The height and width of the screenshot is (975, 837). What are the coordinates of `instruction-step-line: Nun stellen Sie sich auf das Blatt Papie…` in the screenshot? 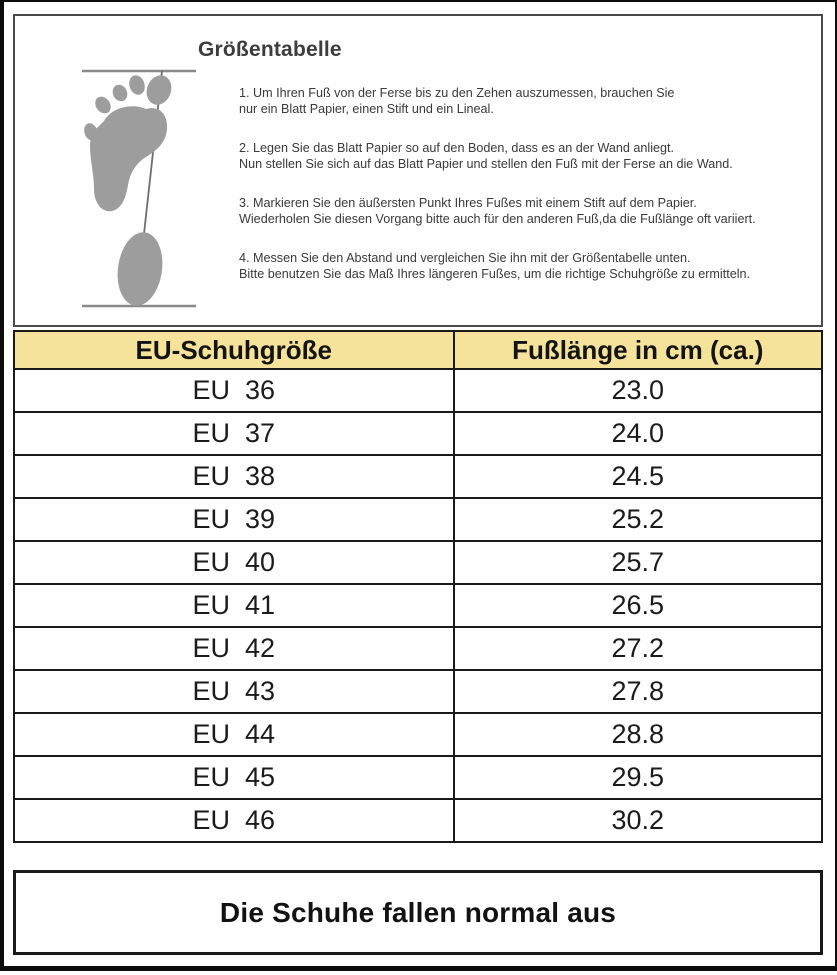 It's located at (486, 164).